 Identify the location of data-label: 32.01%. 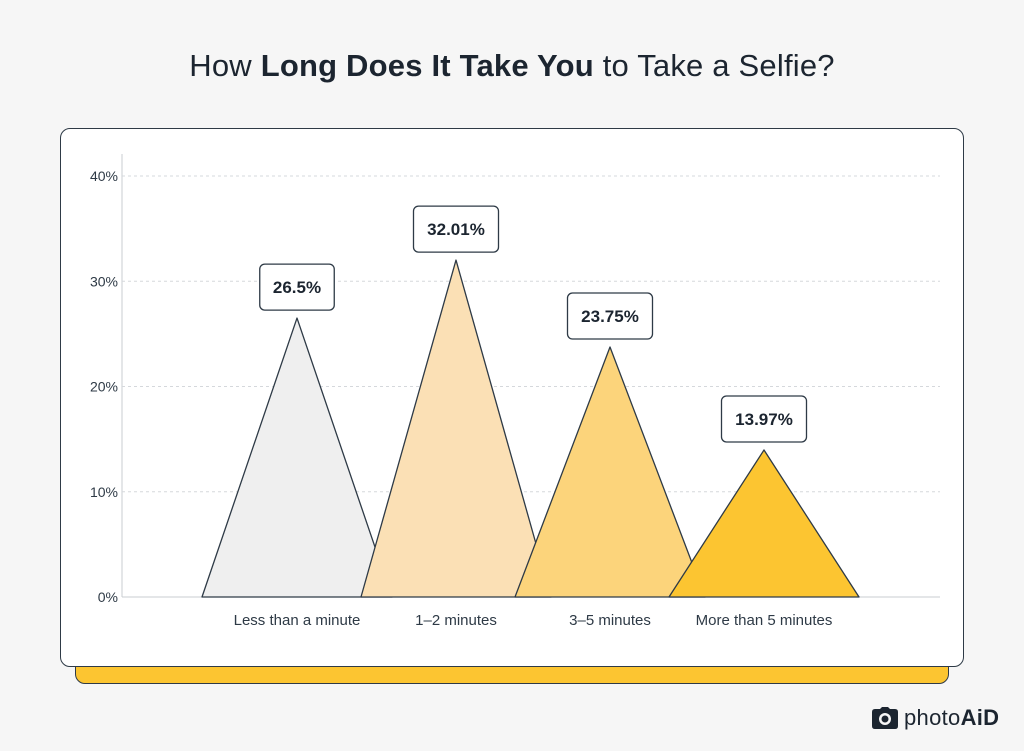
(456, 229).